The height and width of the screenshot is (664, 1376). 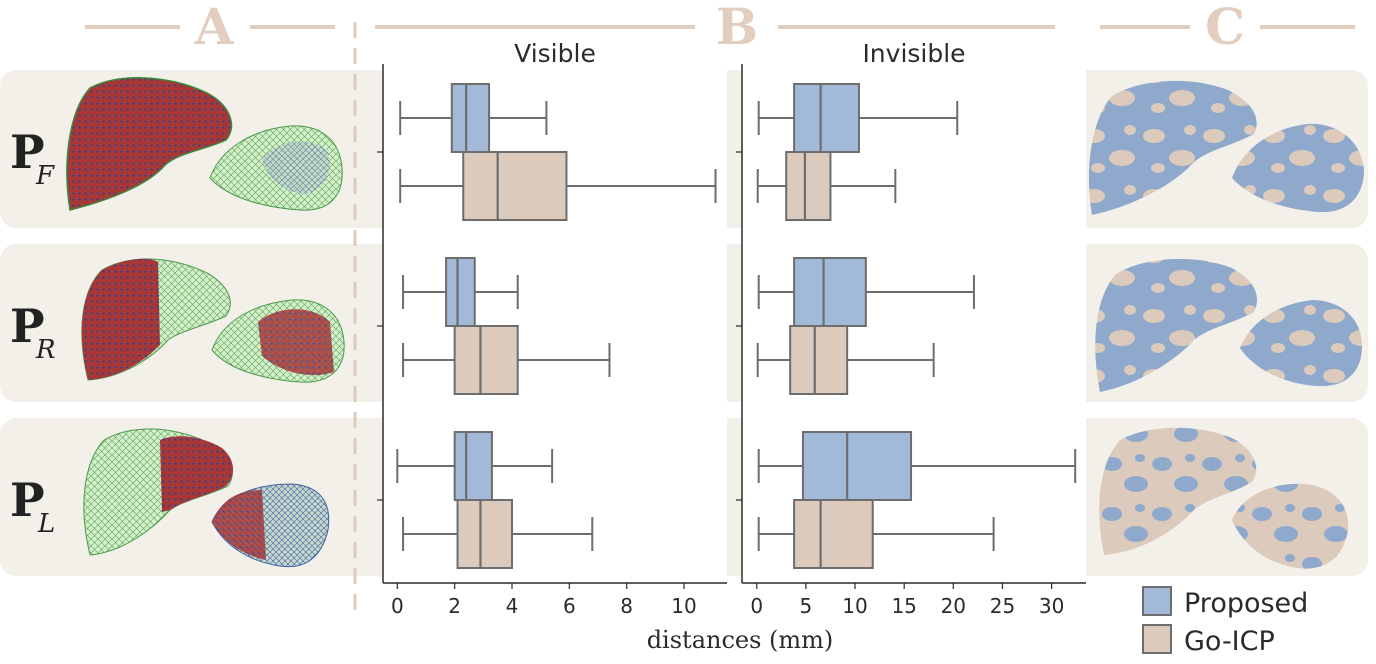 What do you see at coordinates (830, 292) in the screenshot?
I see `invisible-proposed-row1-box` at bounding box center [830, 292].